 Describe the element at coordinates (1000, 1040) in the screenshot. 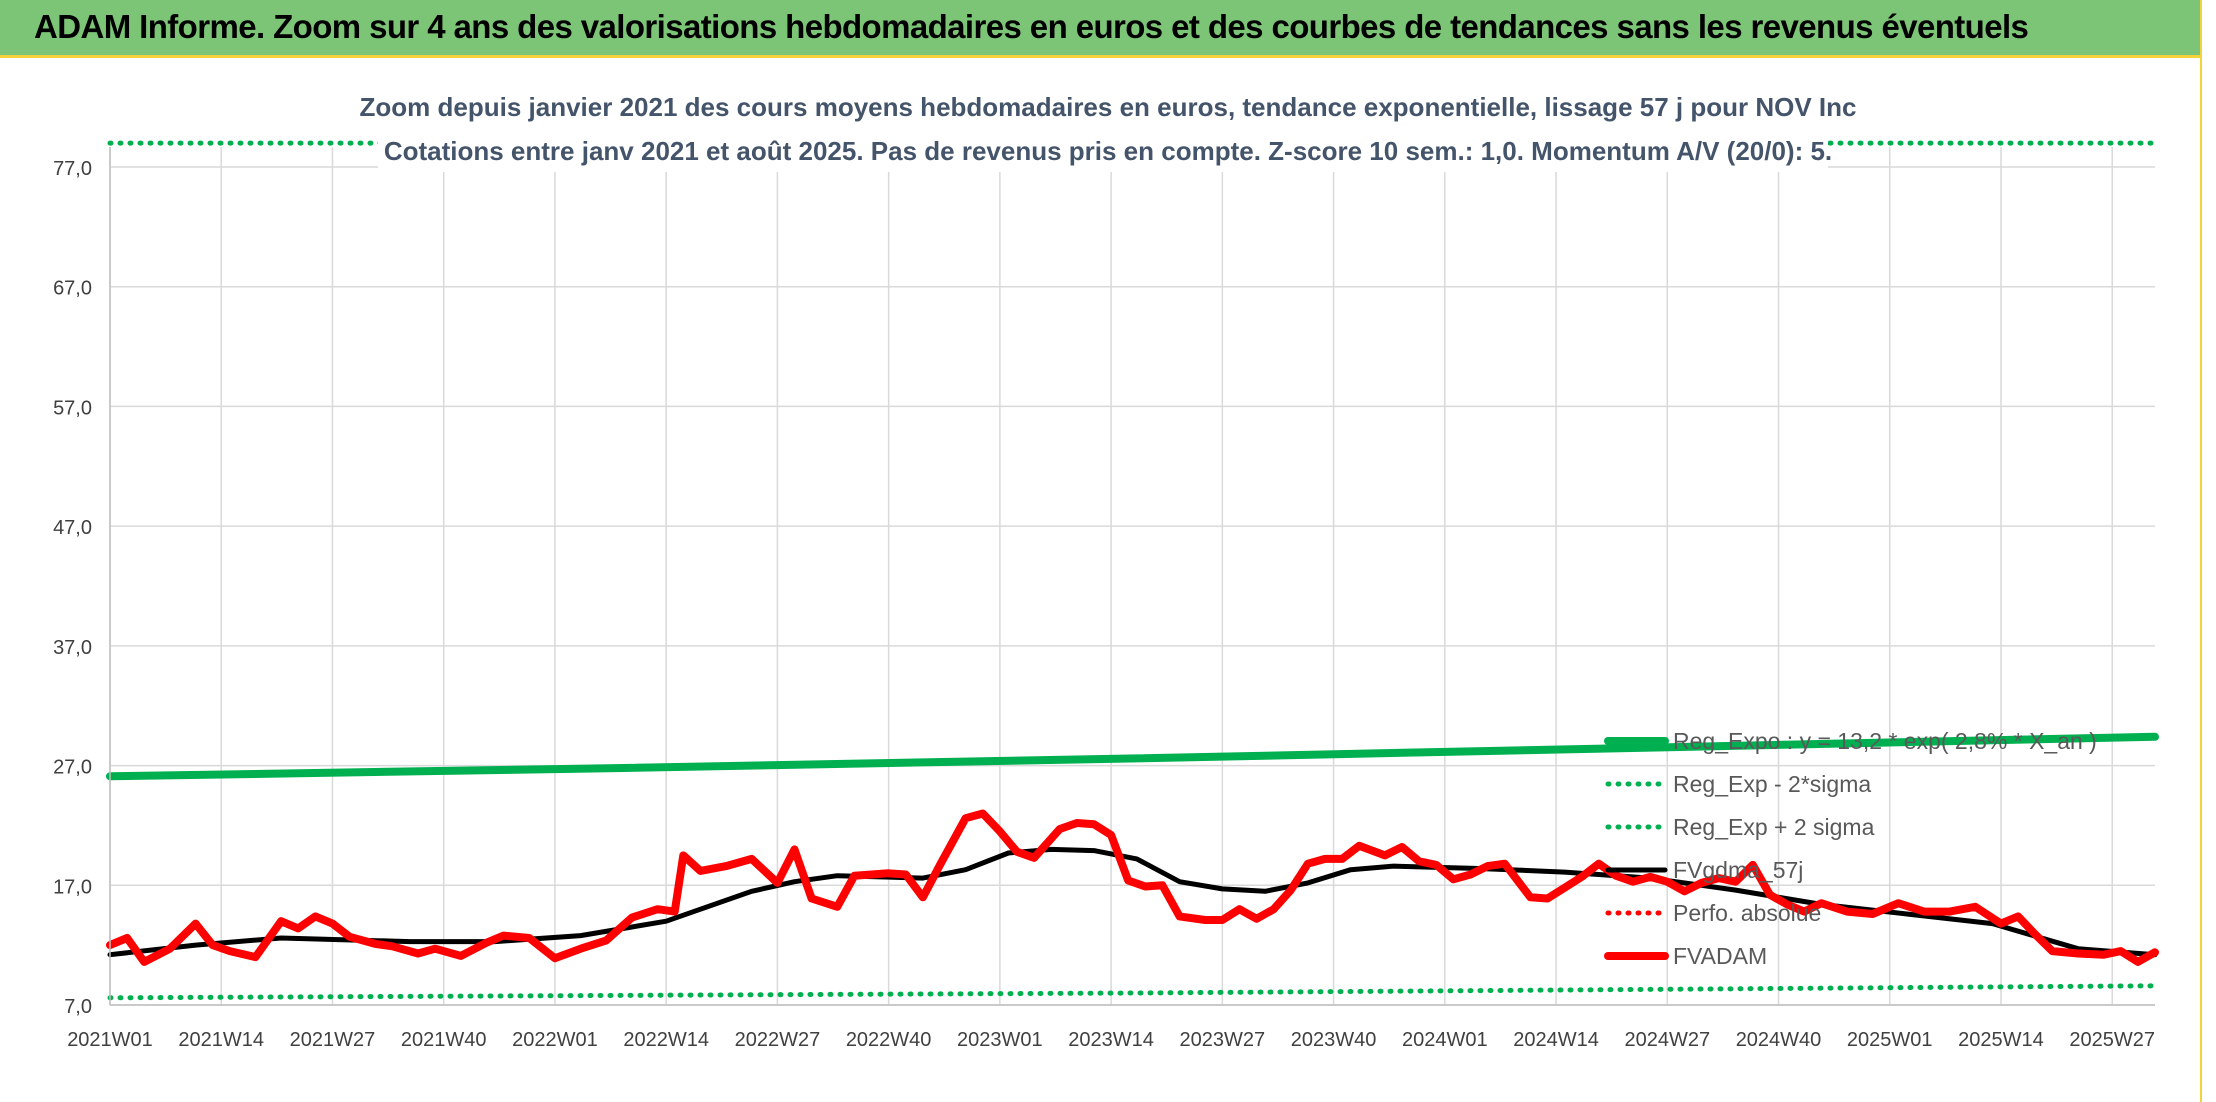

I see `x-tick-label: 2023W01` at that location.